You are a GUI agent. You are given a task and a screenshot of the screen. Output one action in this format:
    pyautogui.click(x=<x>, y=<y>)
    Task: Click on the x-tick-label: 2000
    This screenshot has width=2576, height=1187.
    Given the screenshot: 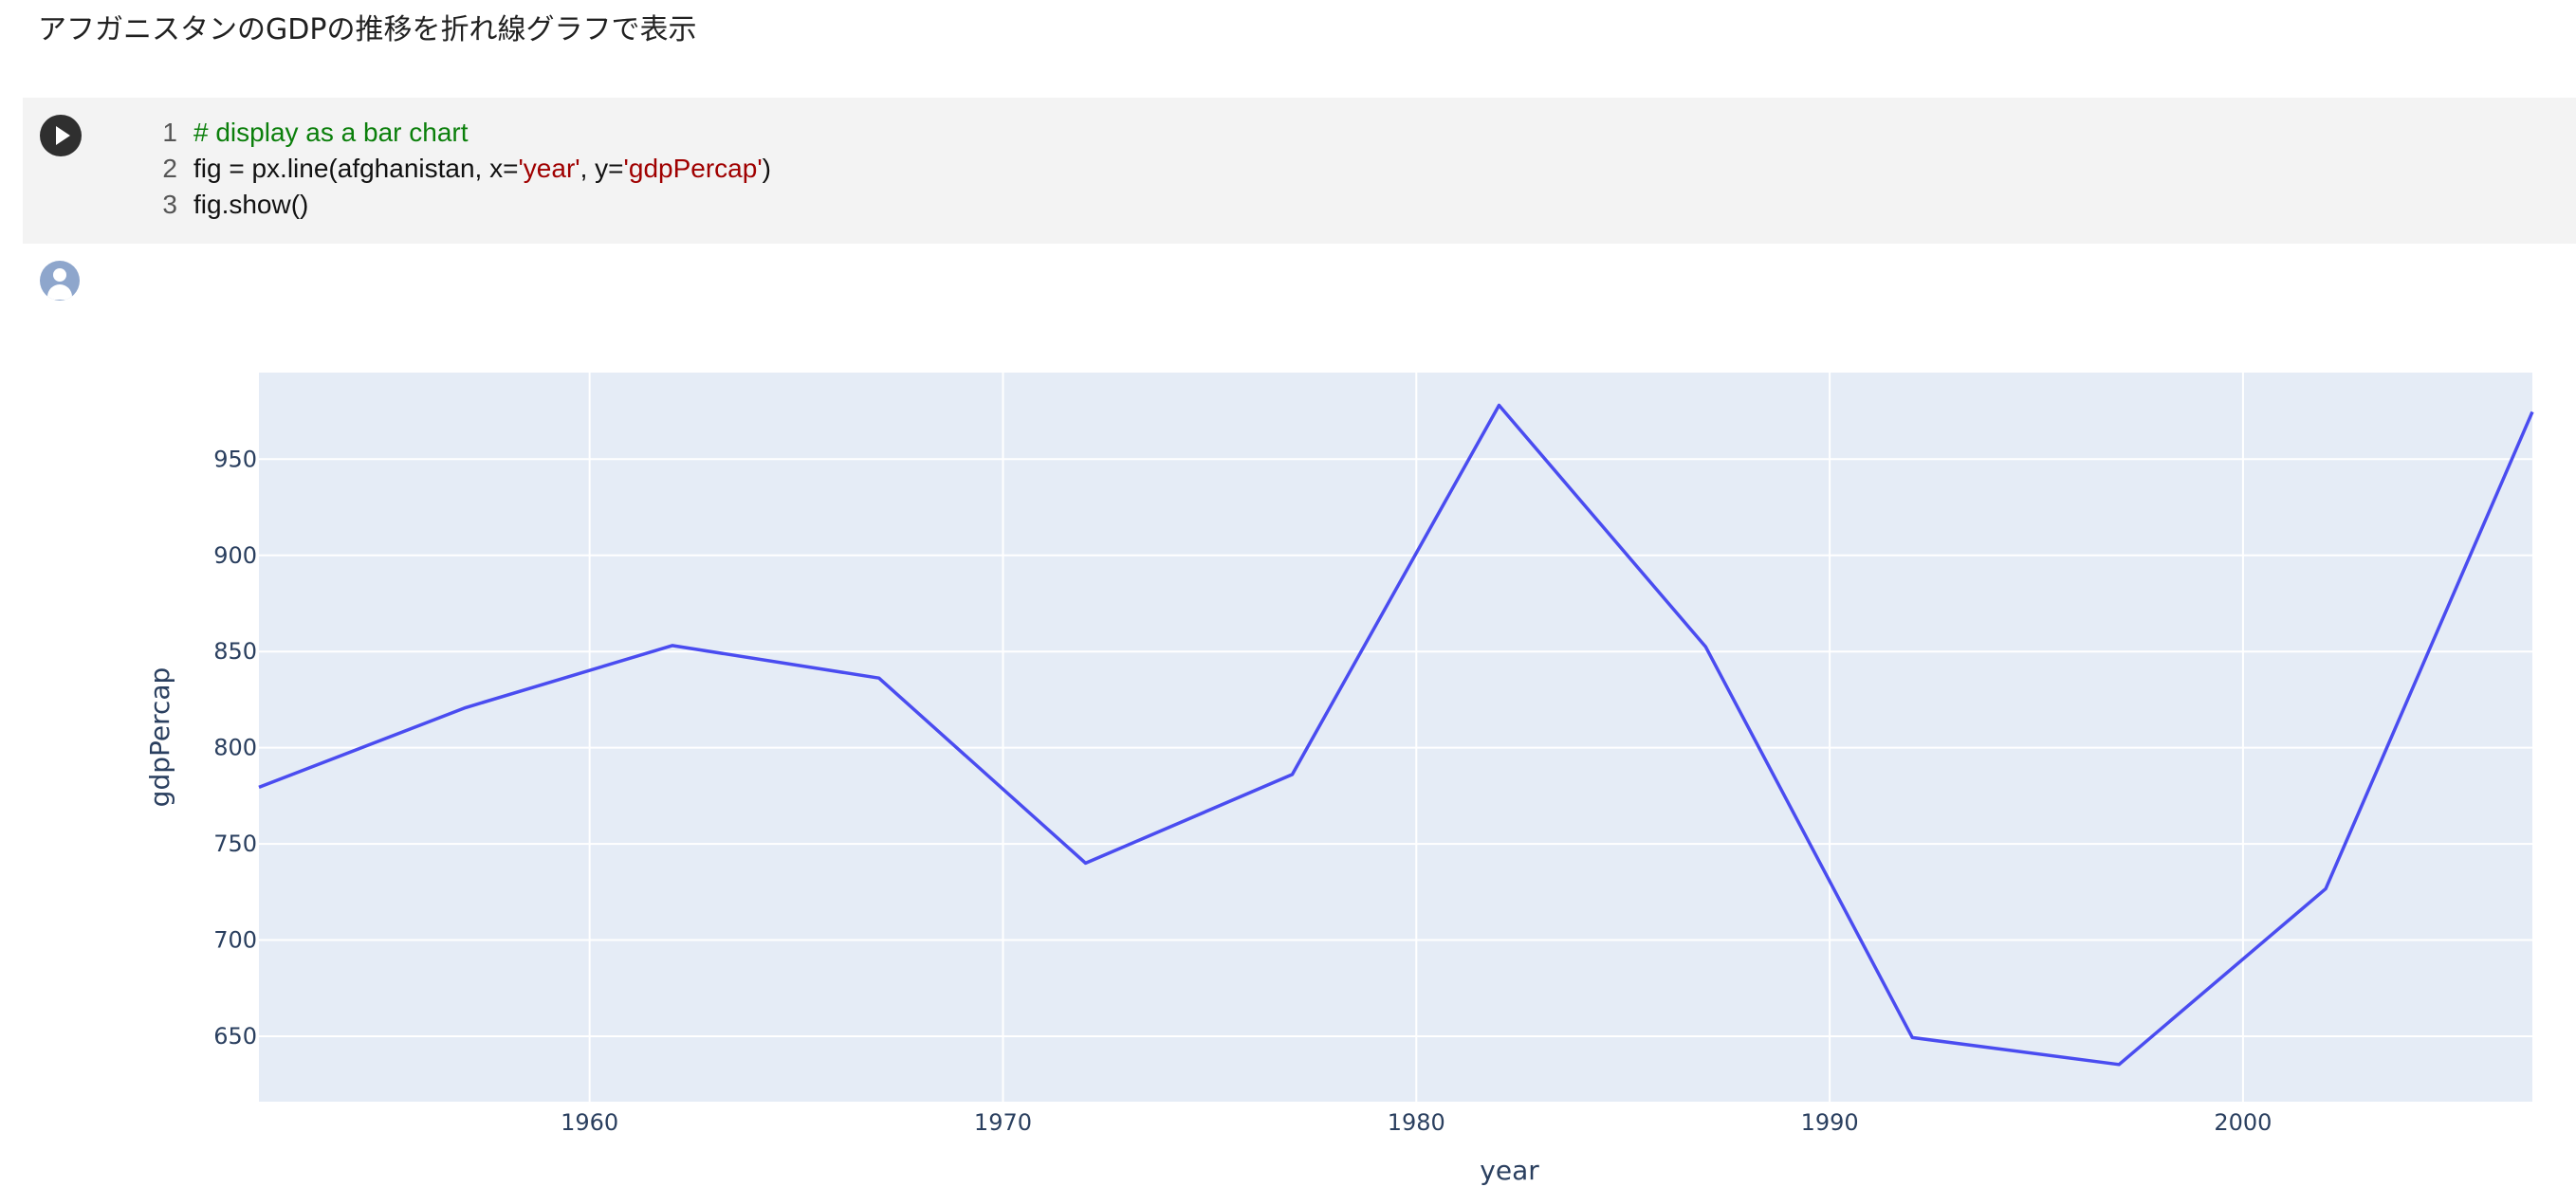 What is the action you would take?
    pyautogui.click(x=2243, y=1122)
    